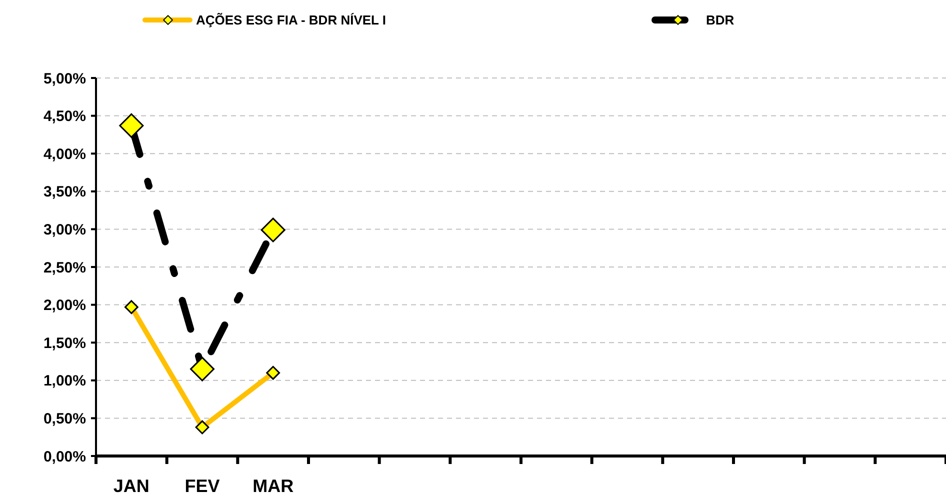  What do you see at coordinates (64, 305) in the screenshot?
I see `y-tick-label: 2,00%` at bounding box center [64, 305].